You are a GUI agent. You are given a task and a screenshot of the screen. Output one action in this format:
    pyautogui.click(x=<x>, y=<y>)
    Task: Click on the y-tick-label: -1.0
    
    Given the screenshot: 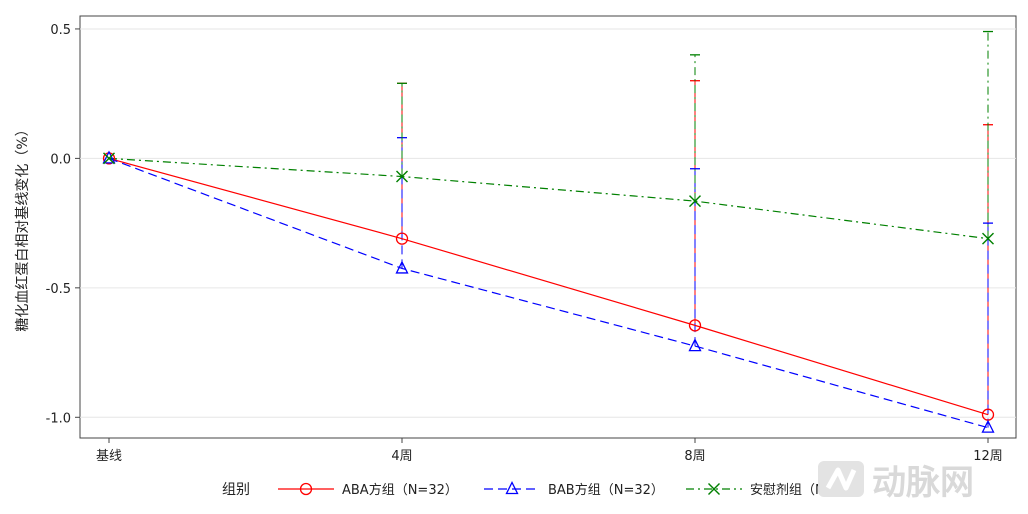 What is the action you would take?
    pyautogui.click(x=58, y=418)
    